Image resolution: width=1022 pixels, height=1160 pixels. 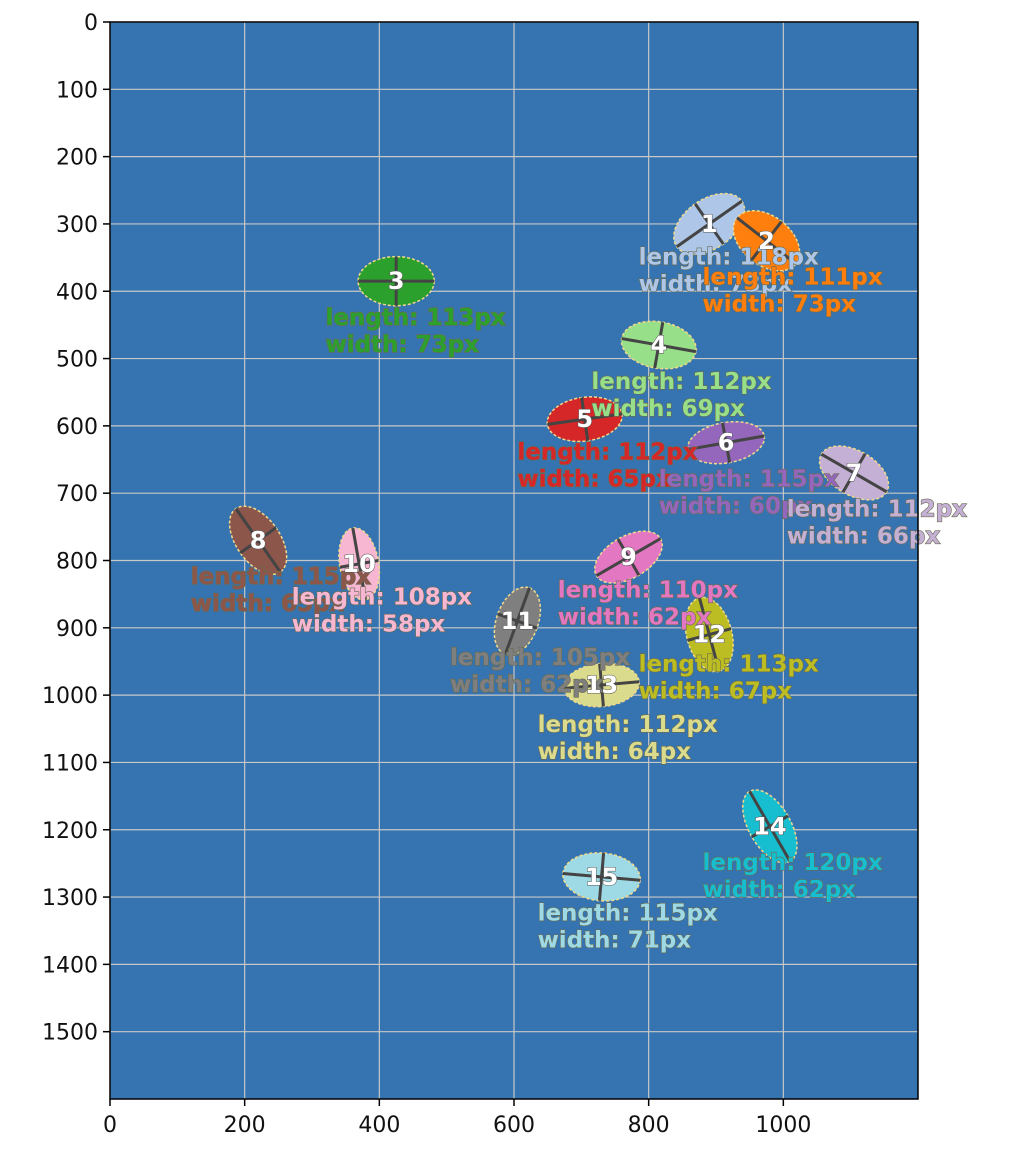 What do you see at coordinates (415, 318) in the screenshot?
I see `object-3-length-label: length: 113px` at bounding box center [415, 318].